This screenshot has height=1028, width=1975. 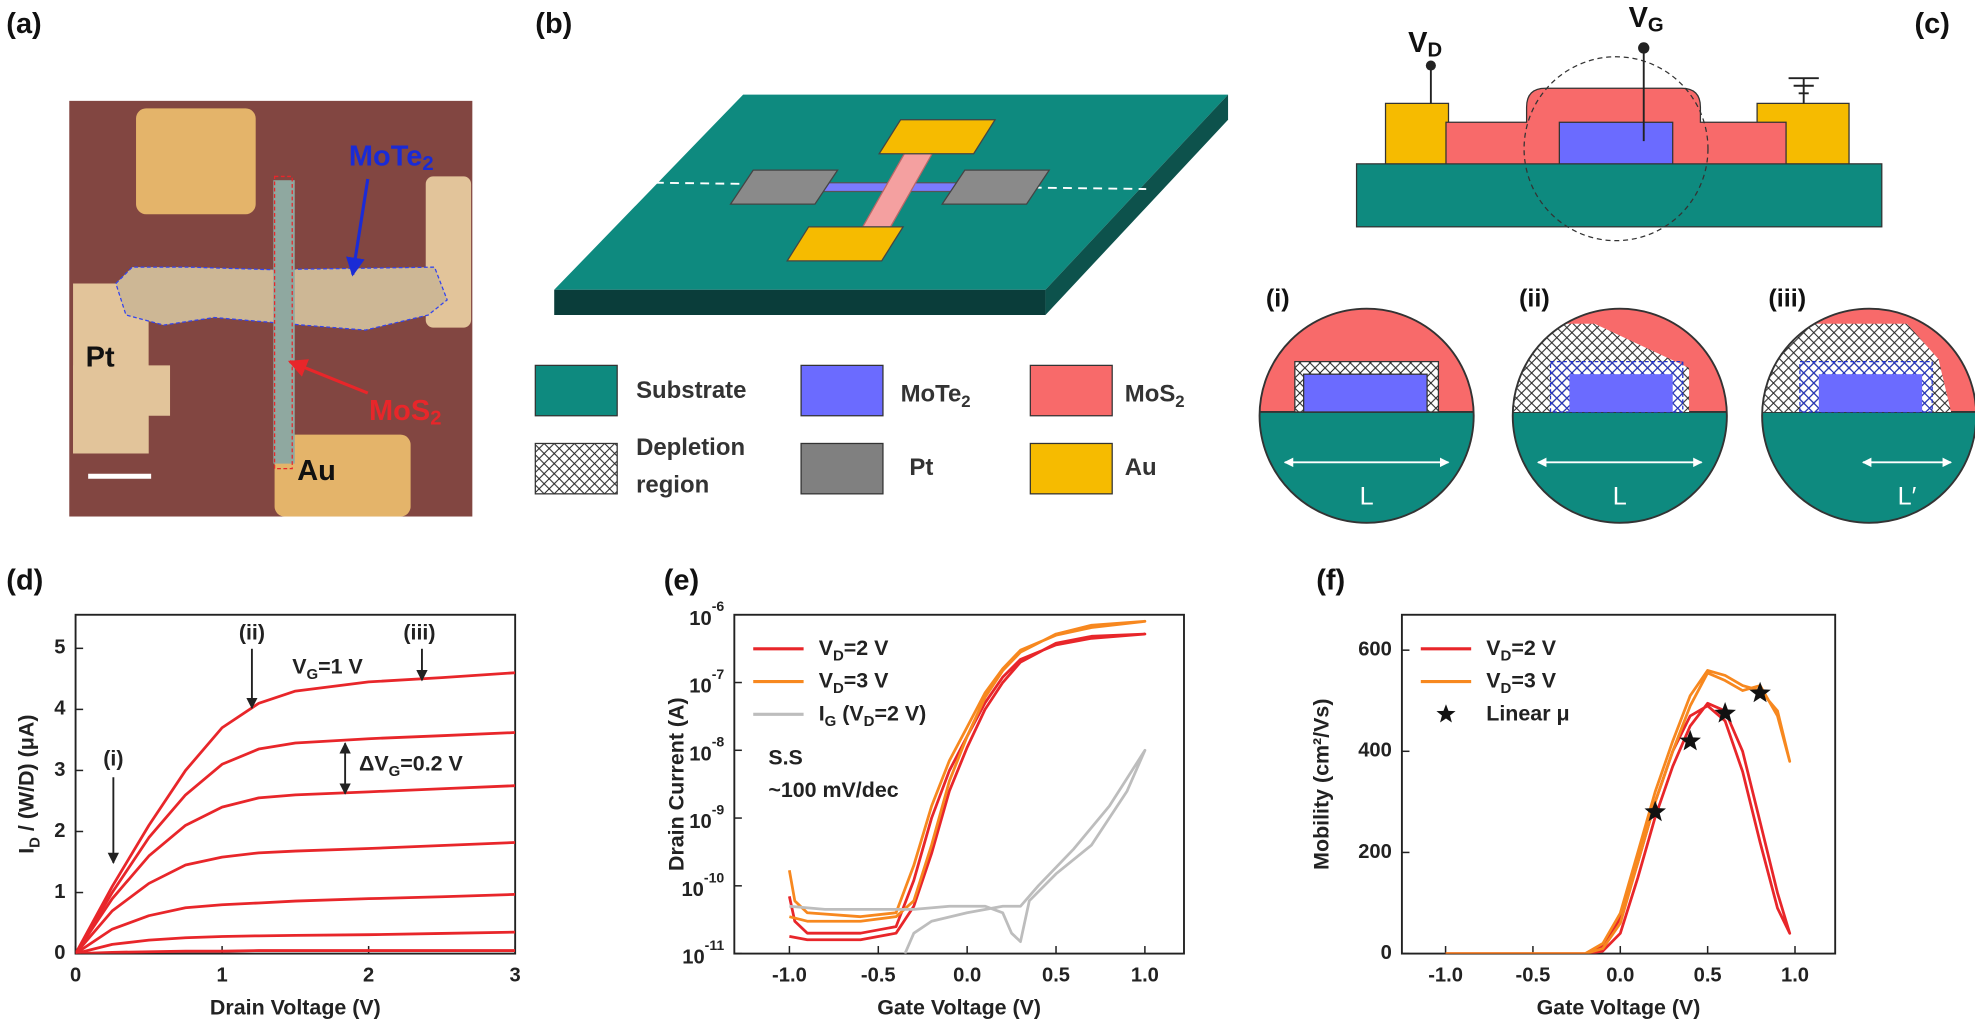 What do you see at coordinates (1803, 90) in the screenshot?
I see `ground` at bounding box center [1803, 90].